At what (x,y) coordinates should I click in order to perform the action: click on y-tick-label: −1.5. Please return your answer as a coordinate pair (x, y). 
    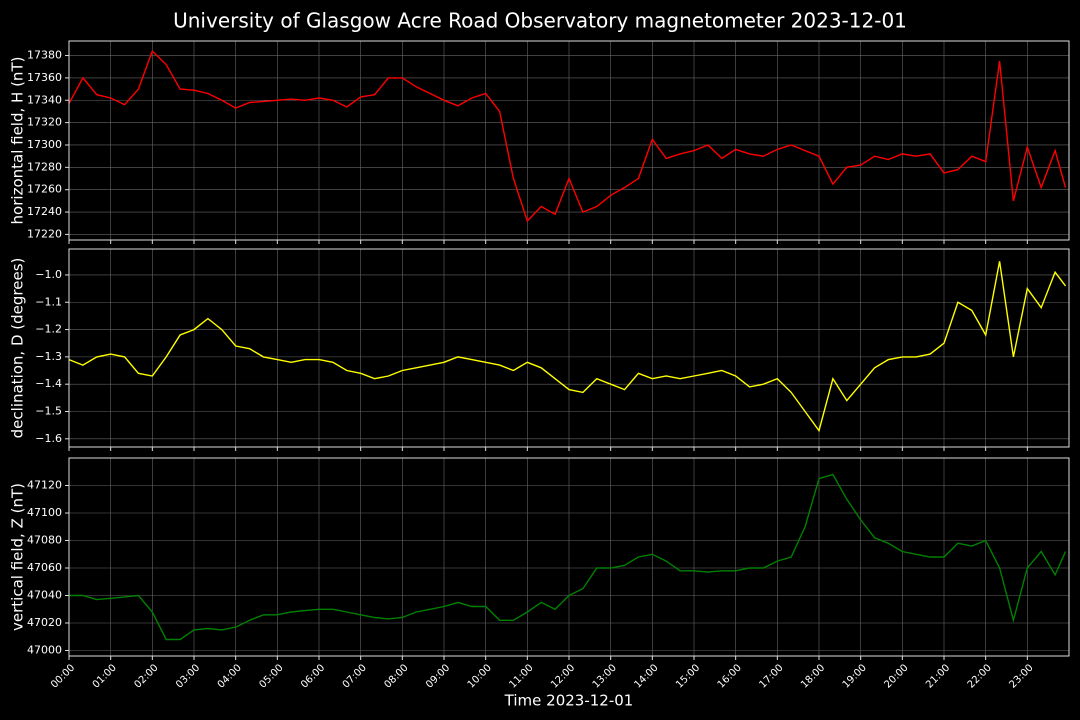
    Looking at the image, I should click on (48, 410).